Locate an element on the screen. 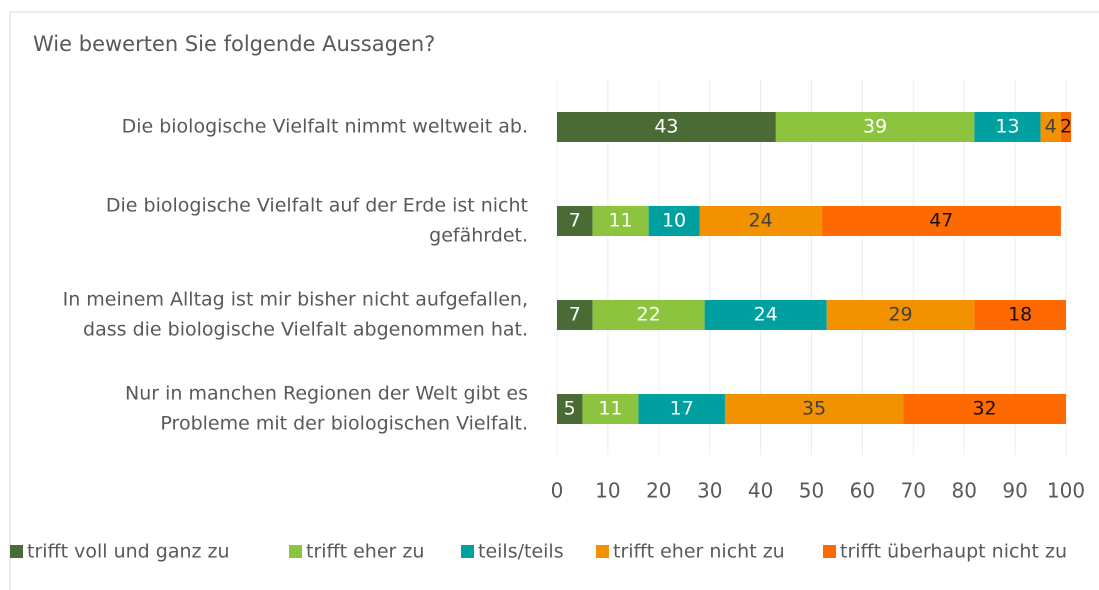 The image size is (1099, 590). data-label: 29 is located at coordinates (900, 315).